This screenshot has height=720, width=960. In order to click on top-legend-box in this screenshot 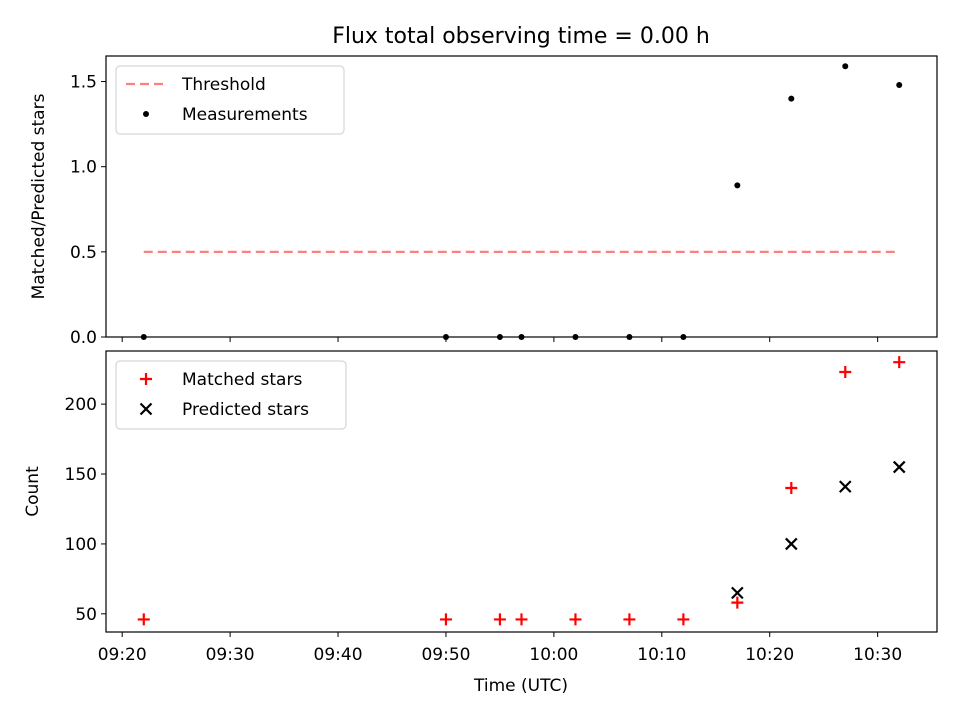, I will do `click(230, 100)`.